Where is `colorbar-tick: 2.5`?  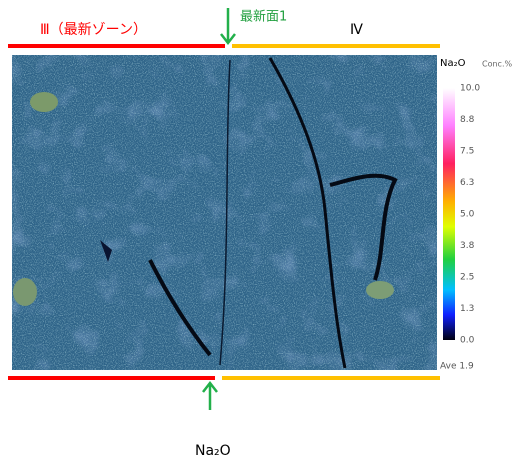 colorbar-tick: 2.5 is located at coordinates (467, 278).